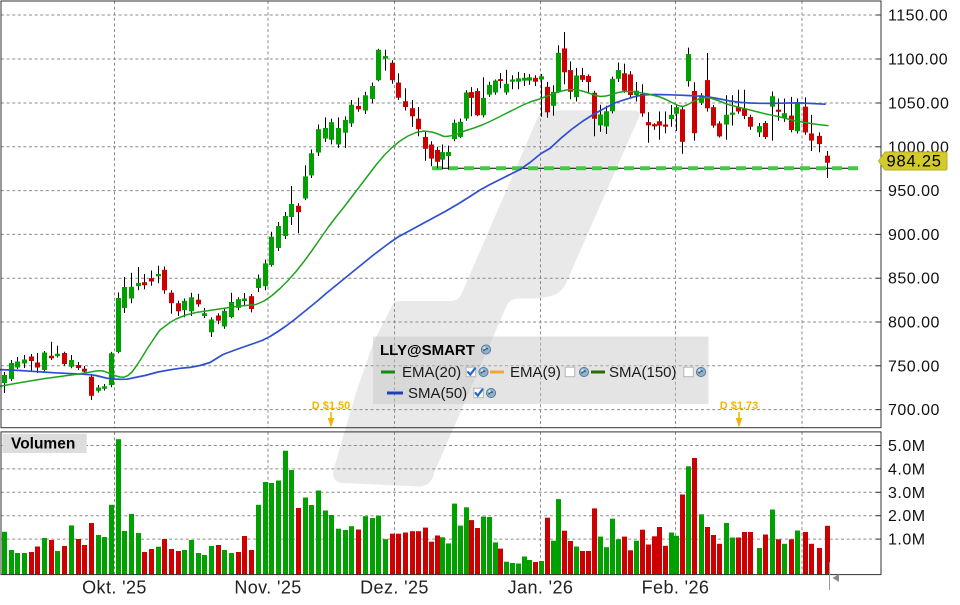  I want to click on svg-text: 1100.00, so click(918, 60).